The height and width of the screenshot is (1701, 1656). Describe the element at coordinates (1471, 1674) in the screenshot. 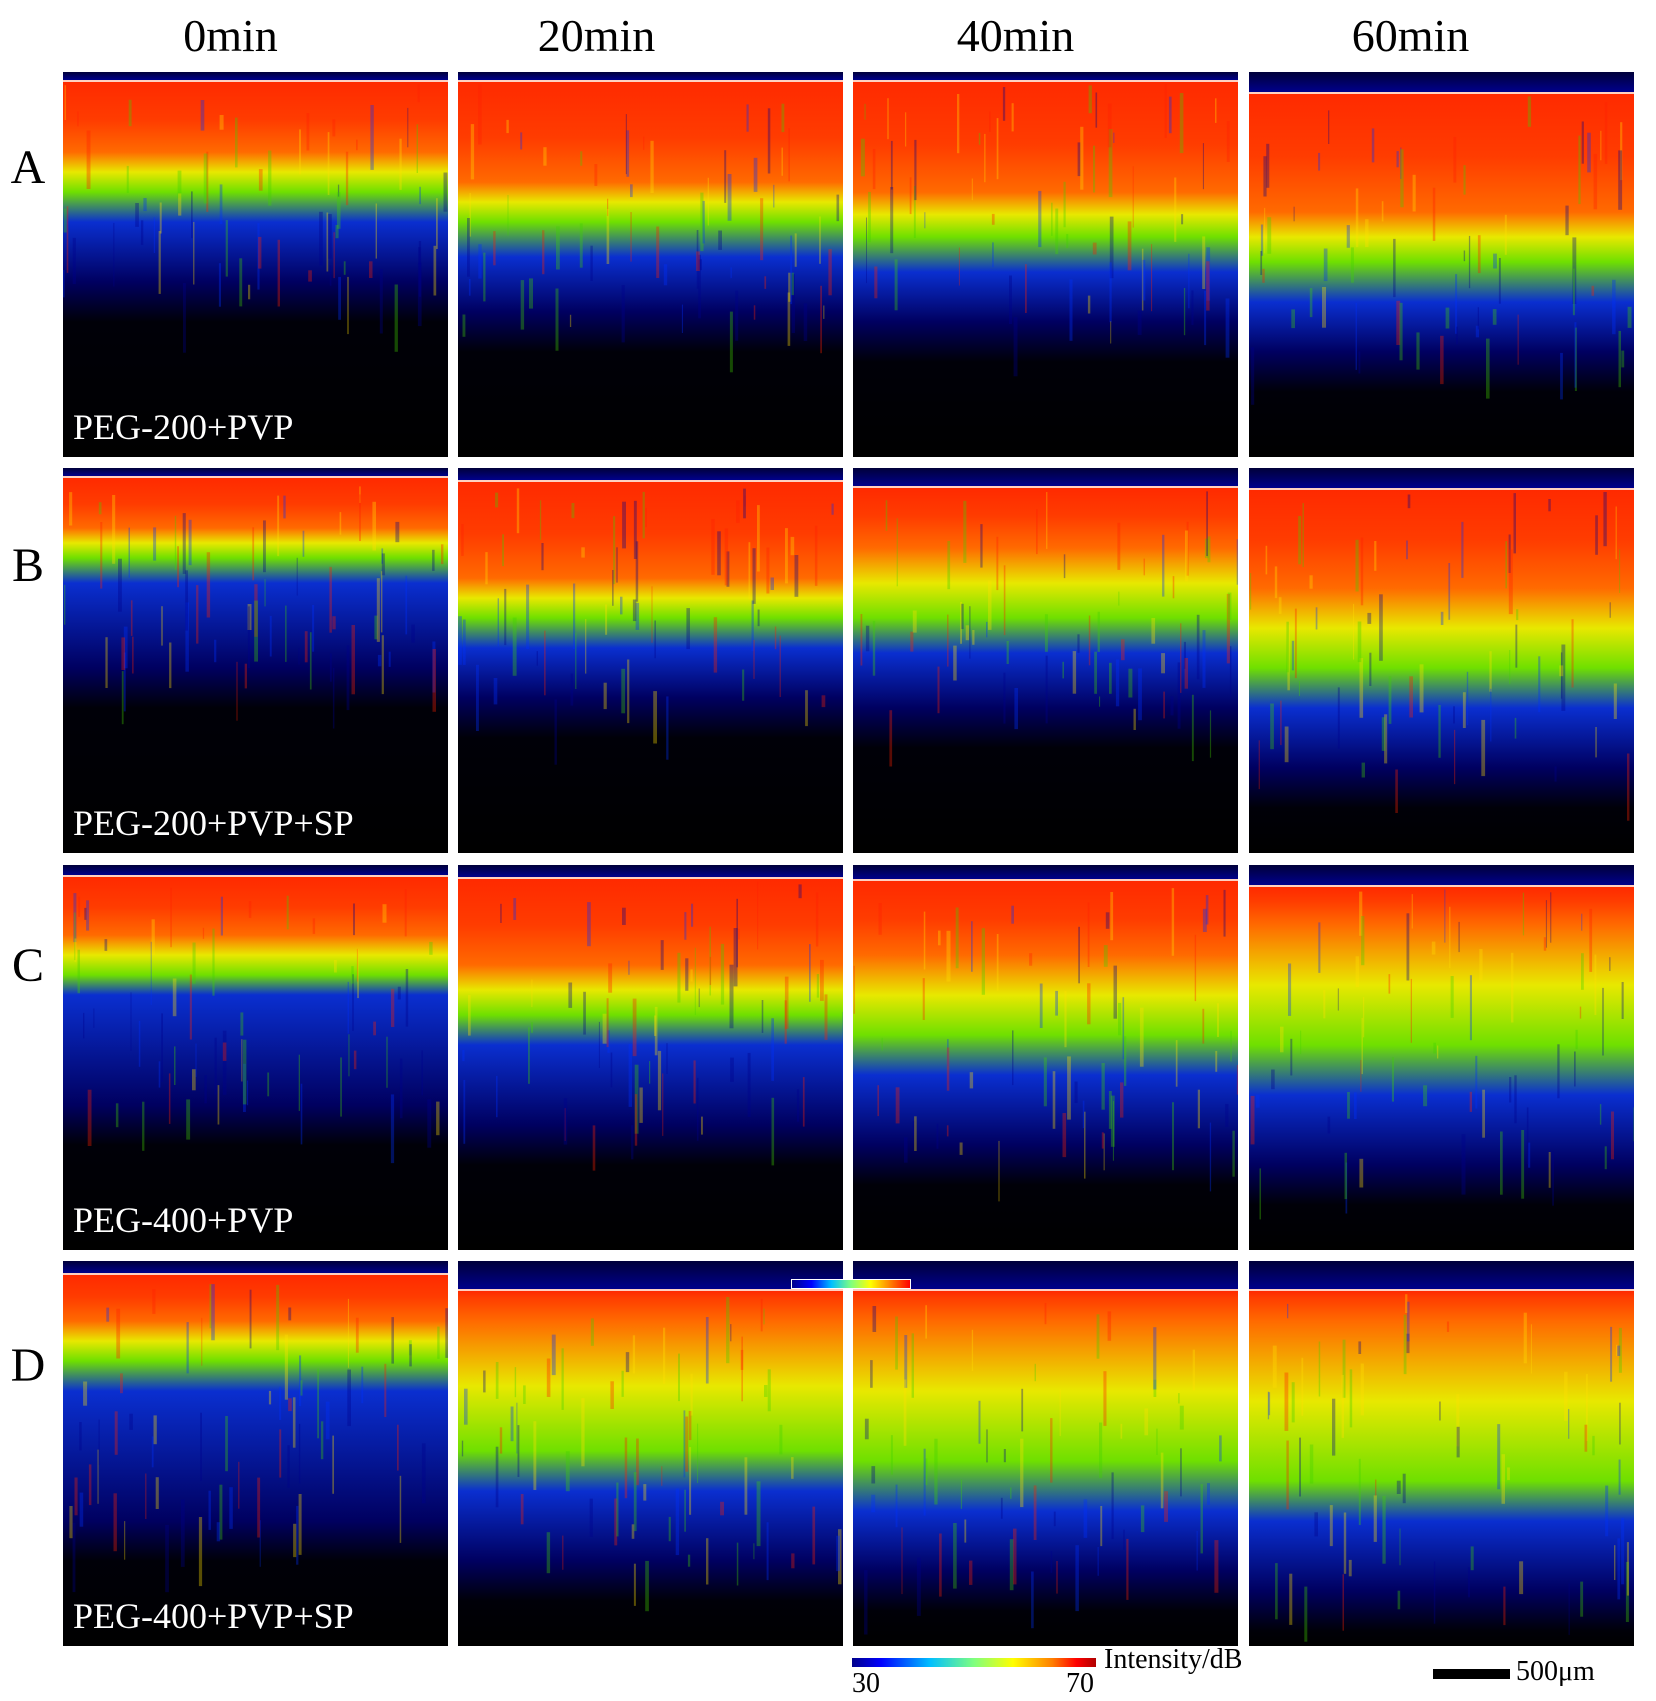

I see `scale-bar` at that location.